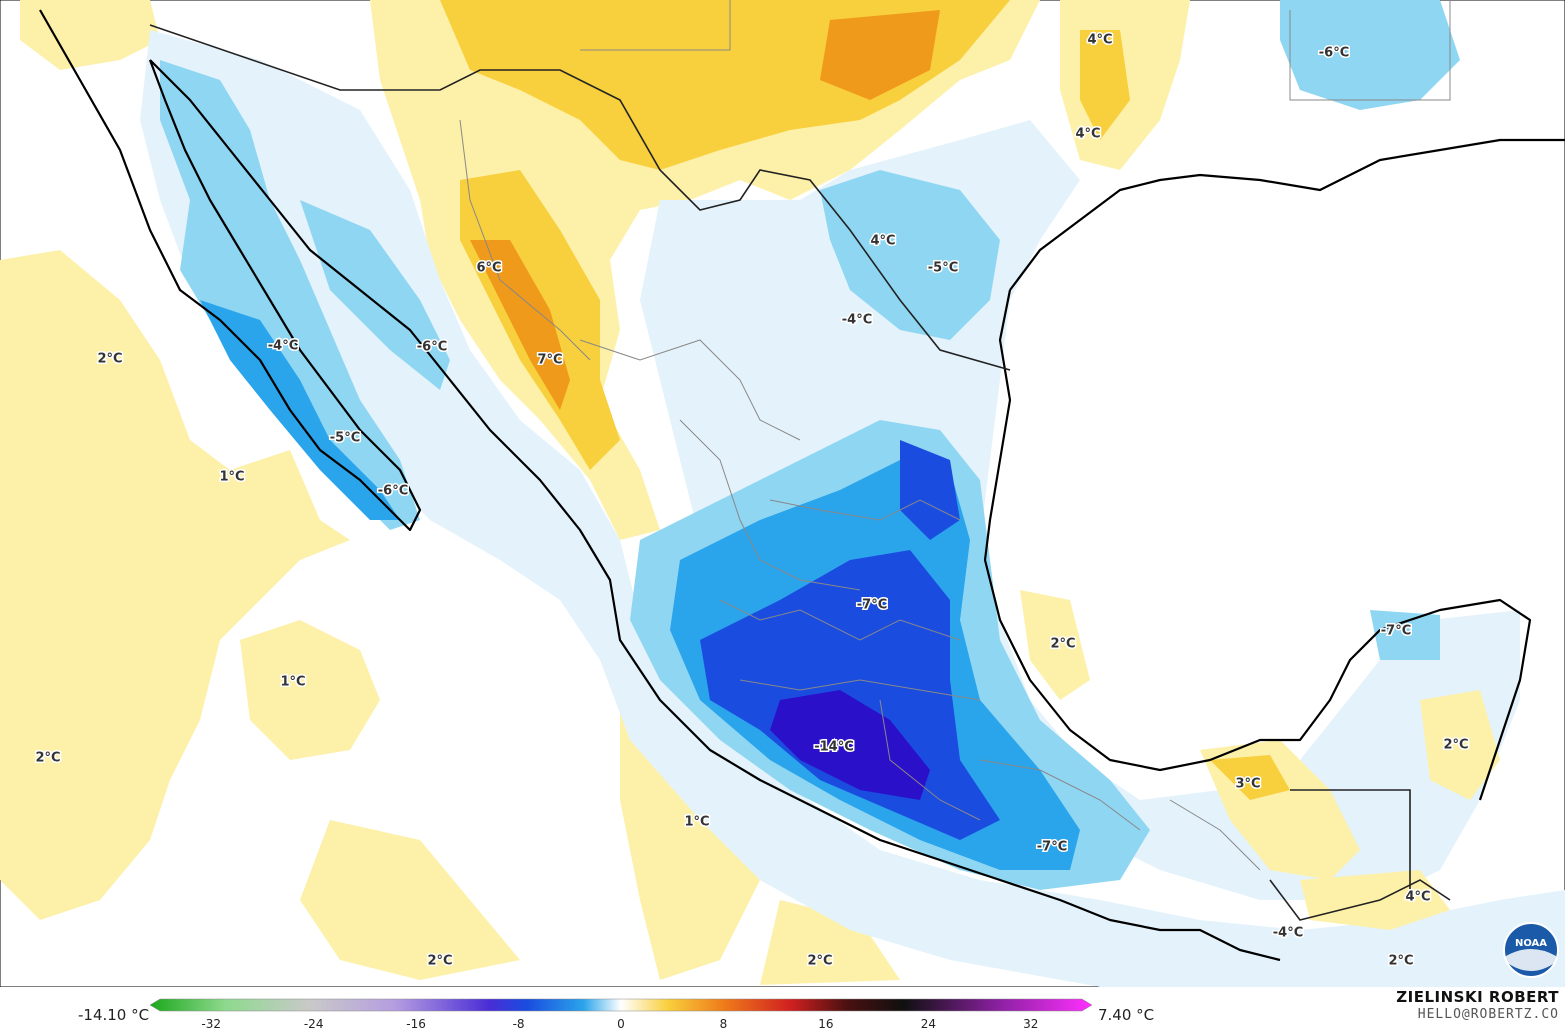 The image size is (1565, 1035). What do you see at coordinates (114, 1015) in the screenshot?
I see `scale-min-label: -14.10 °C` at bounding box center [114, 1015].